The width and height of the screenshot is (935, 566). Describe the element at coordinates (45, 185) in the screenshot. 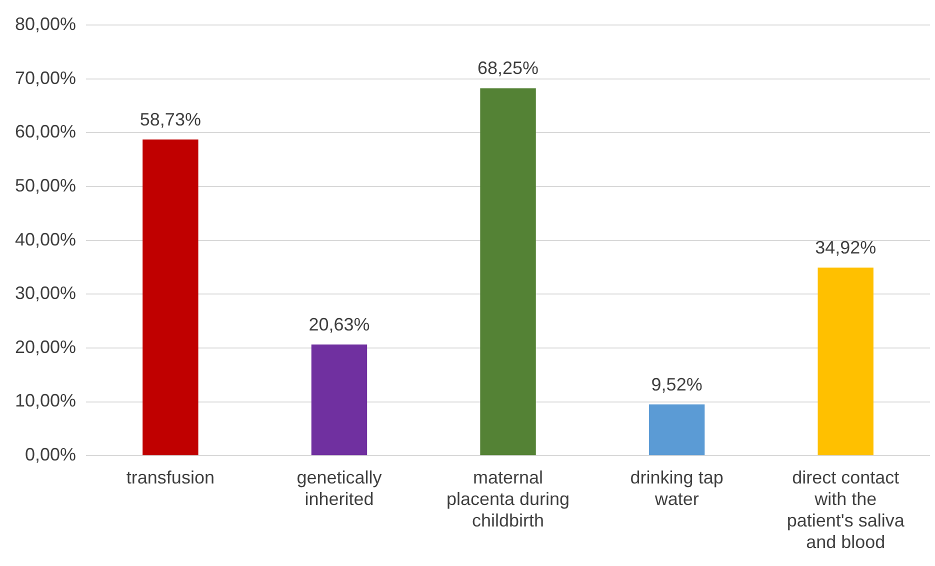

I see `y-tick-label: 50,00%` at that location.